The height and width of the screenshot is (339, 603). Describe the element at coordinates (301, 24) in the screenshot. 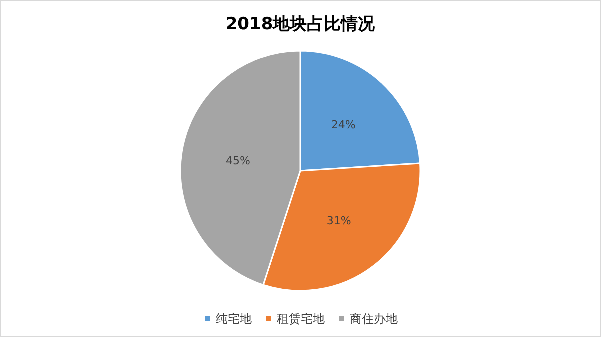

I see `chart-title: 2018地块占比情况` at that location.